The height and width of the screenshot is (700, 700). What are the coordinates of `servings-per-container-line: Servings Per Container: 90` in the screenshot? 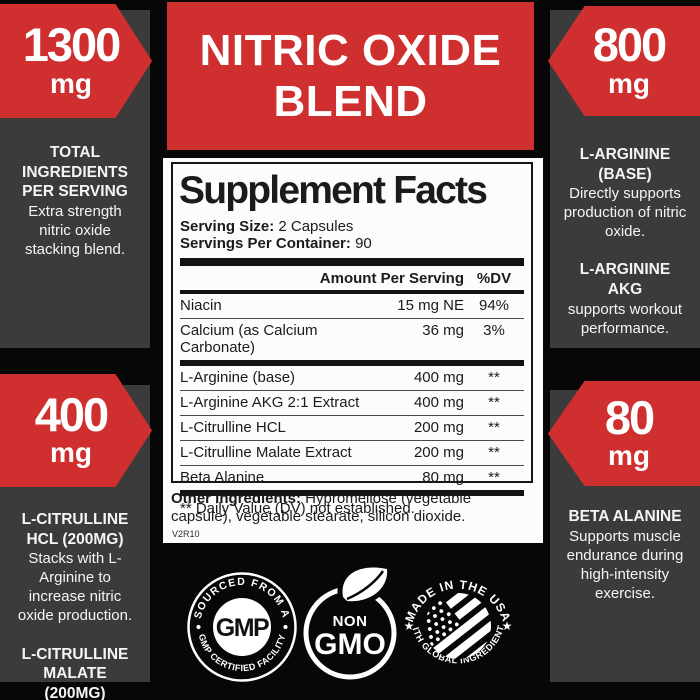 It's located at (352, 243).